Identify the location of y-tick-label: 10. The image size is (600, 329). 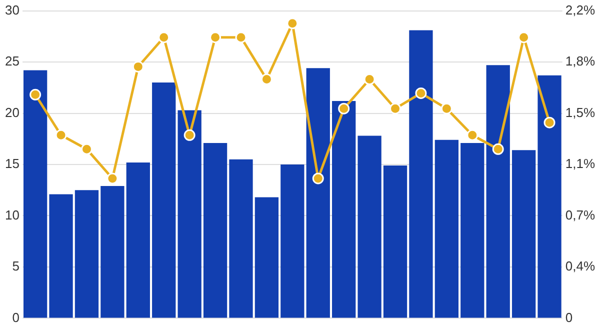
(12, 214).